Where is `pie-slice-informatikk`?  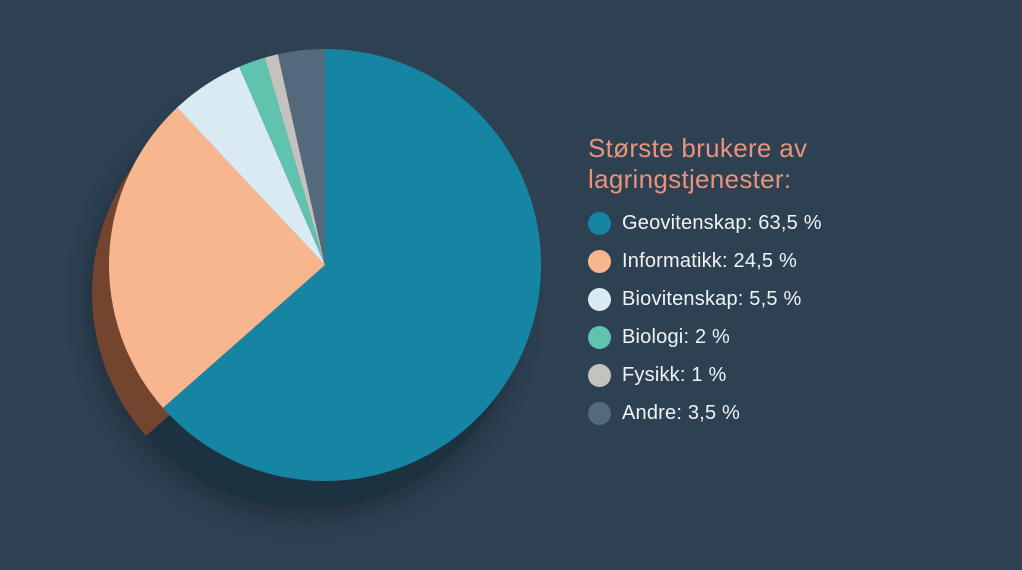 pie-slice-informatikk is located at coordinates (217, 257).